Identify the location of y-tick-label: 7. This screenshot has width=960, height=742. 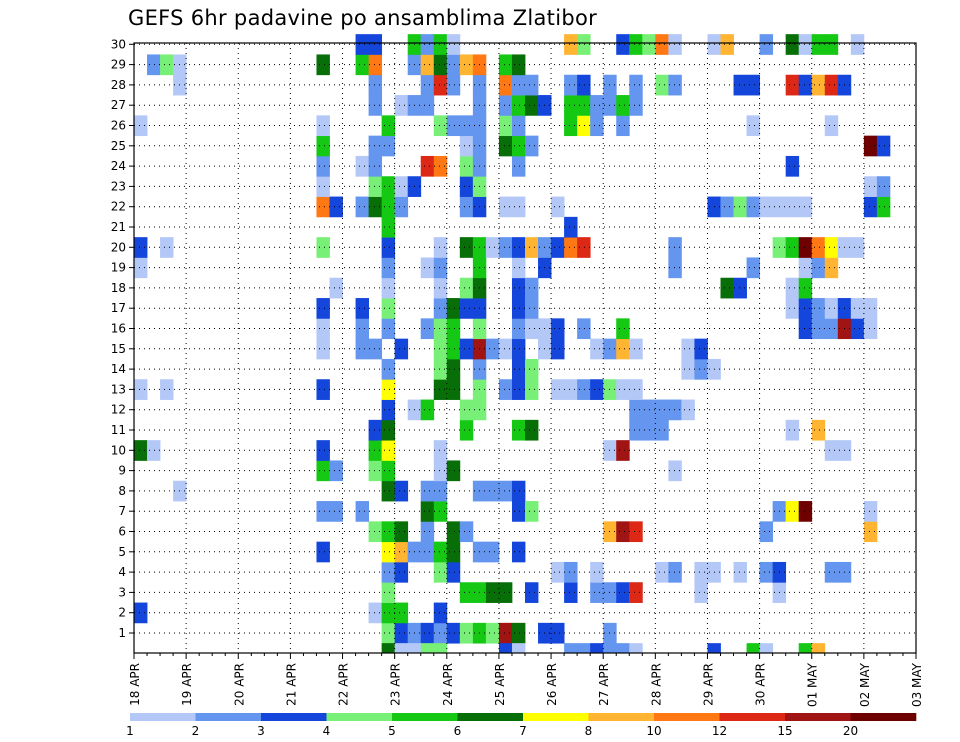
(122, 511).